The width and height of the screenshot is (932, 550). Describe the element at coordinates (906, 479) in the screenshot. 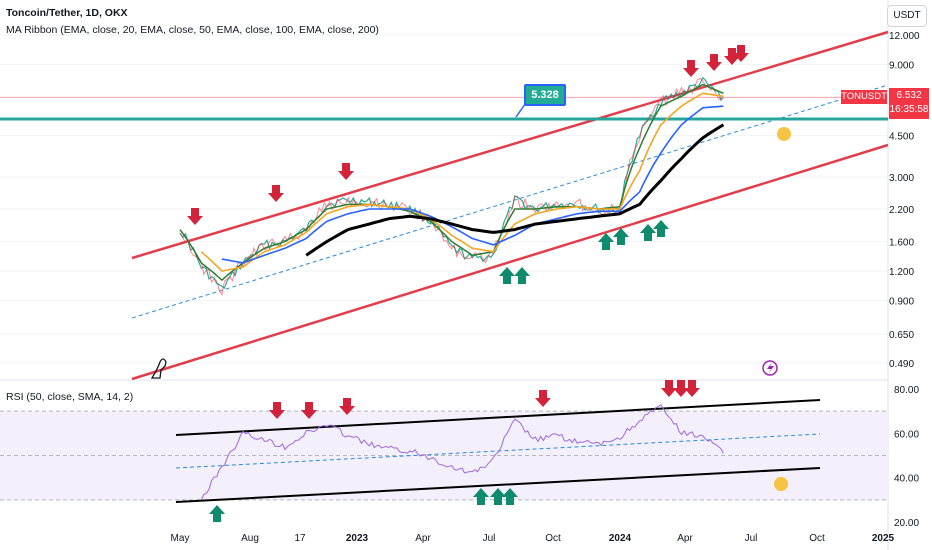

I see `rsi-tick-label: 40.00` at that location.